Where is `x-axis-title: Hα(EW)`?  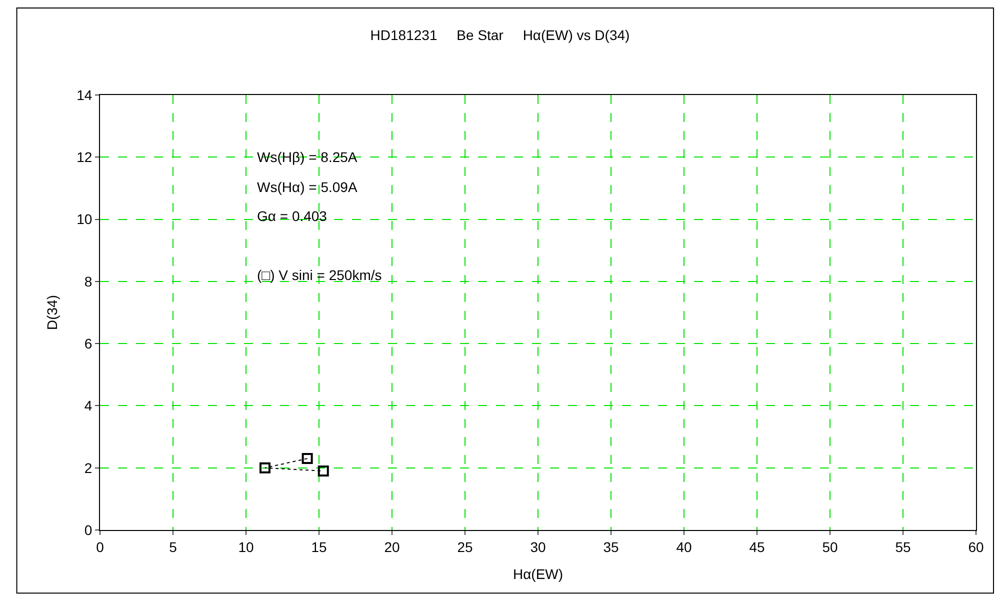
x-axis-title: Hα(EW) is located at coordinates (538, 574).